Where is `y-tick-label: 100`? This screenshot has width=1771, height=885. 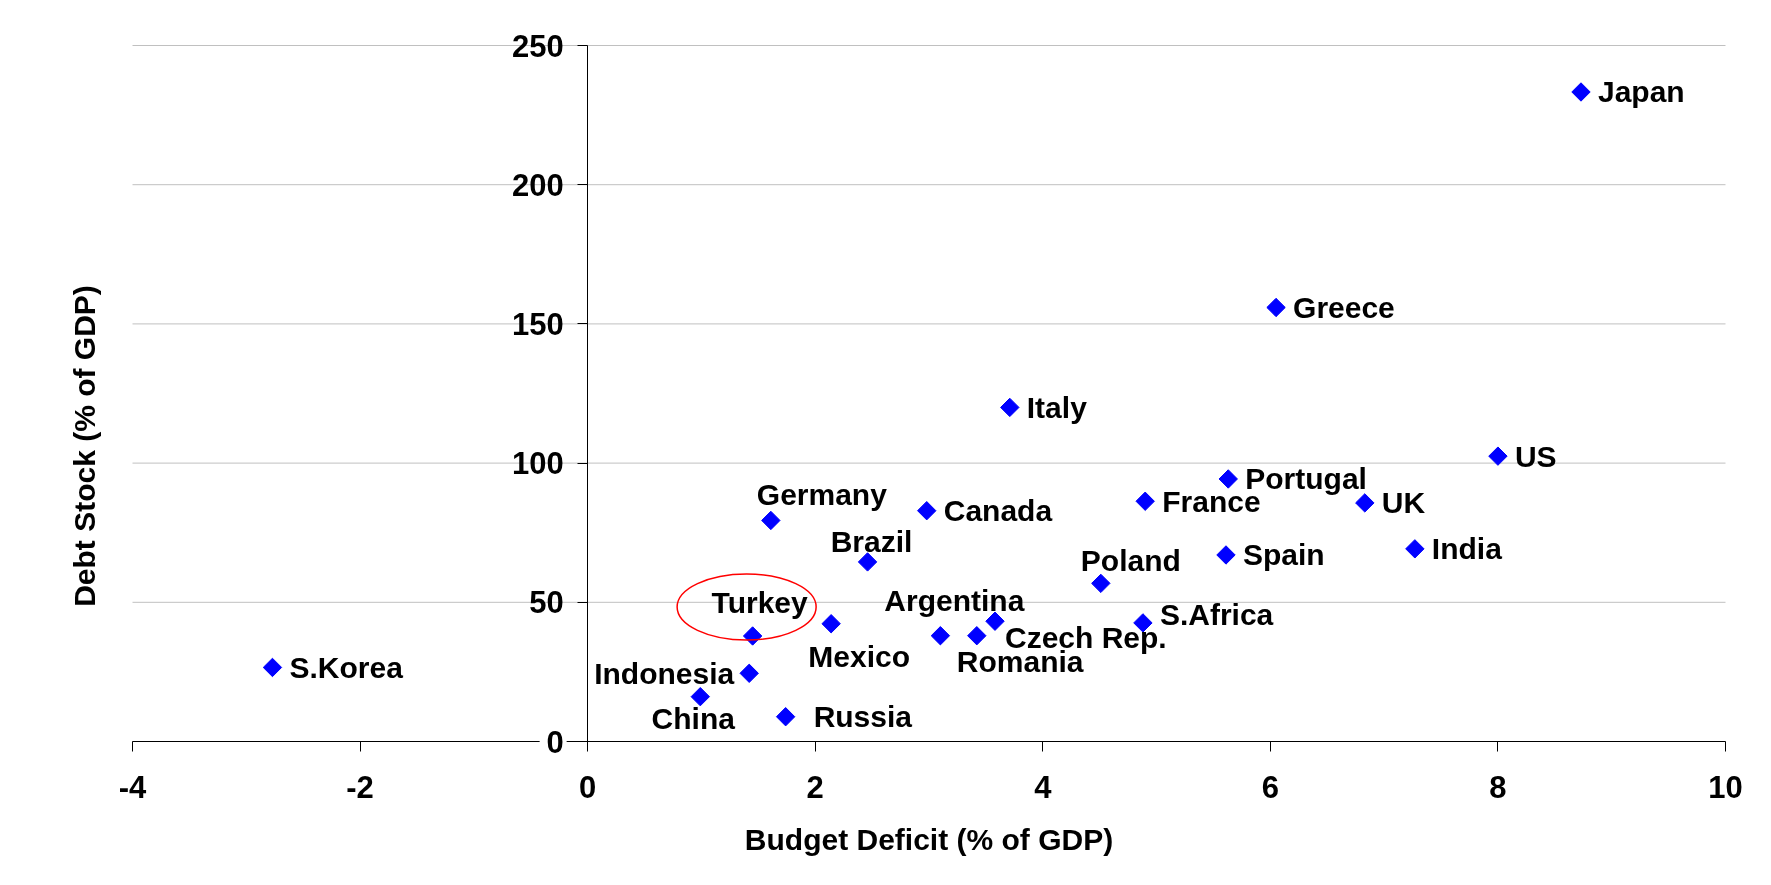 y-tick-label: 100 is located at coordinates (537, 464).